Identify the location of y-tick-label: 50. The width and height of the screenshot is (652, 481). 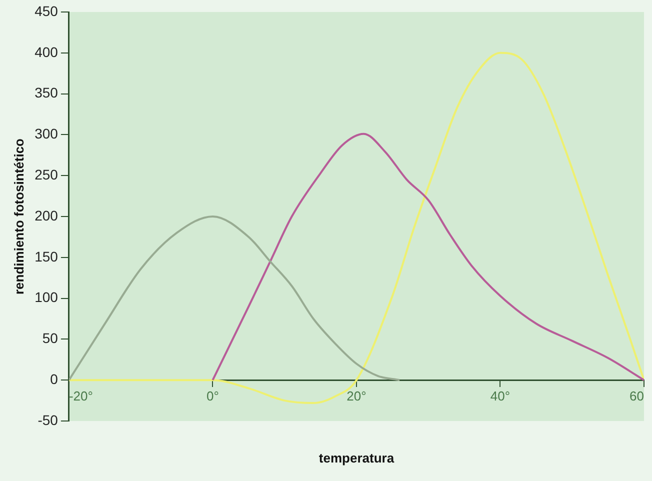
(50, 338).